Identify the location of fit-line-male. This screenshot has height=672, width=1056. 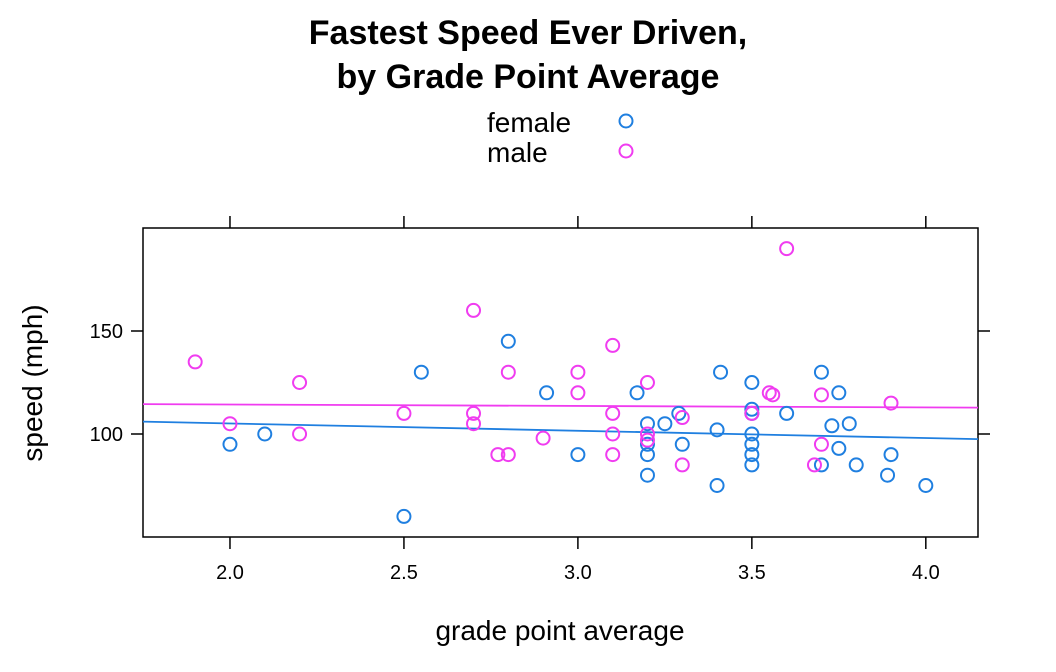
(560, 406).